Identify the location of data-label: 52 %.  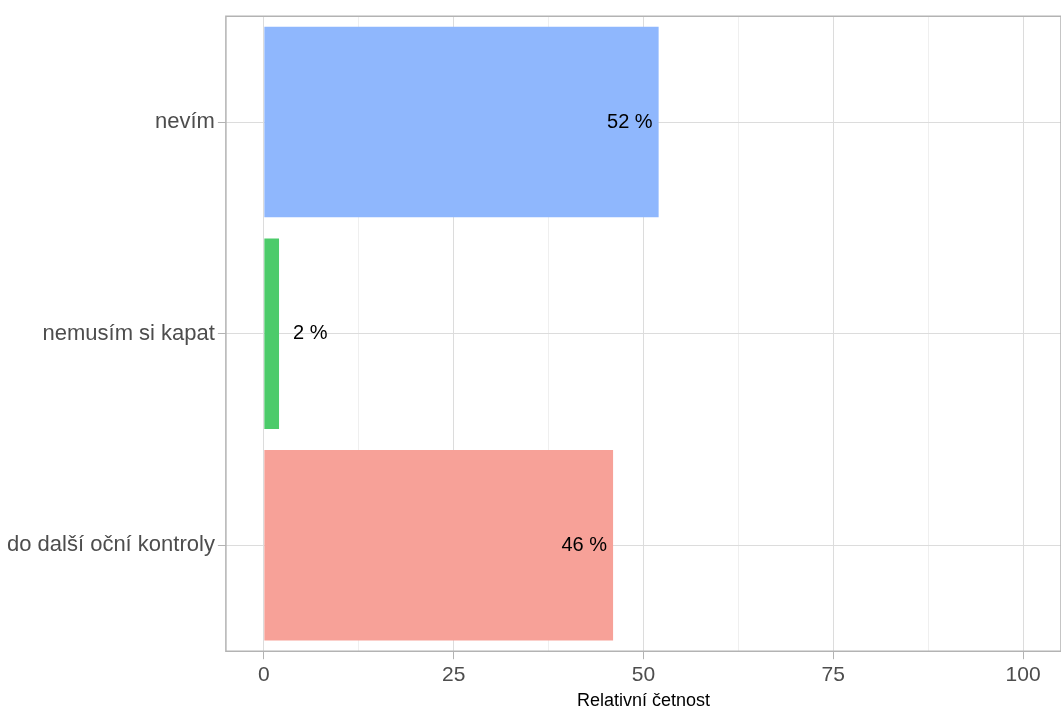
(630, 120).